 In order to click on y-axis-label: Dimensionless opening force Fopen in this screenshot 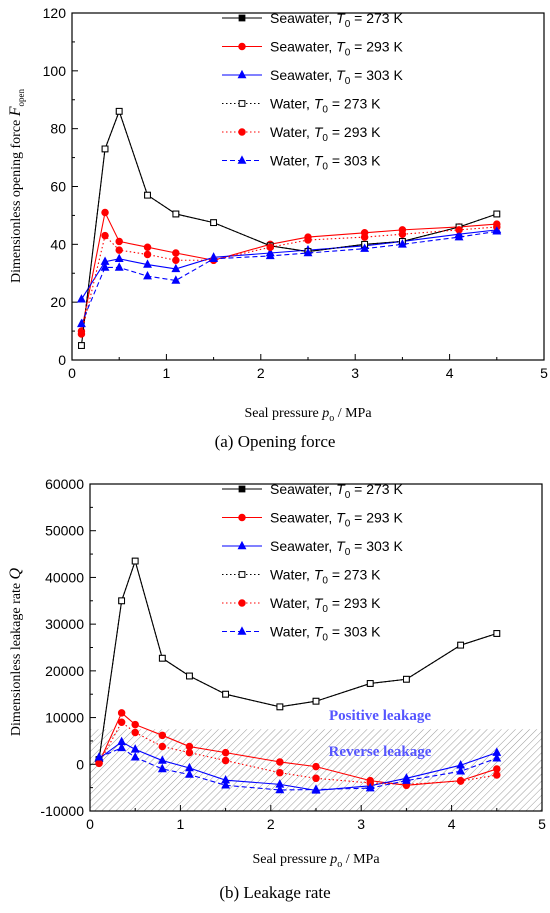, I will do `click(16, 185)`.